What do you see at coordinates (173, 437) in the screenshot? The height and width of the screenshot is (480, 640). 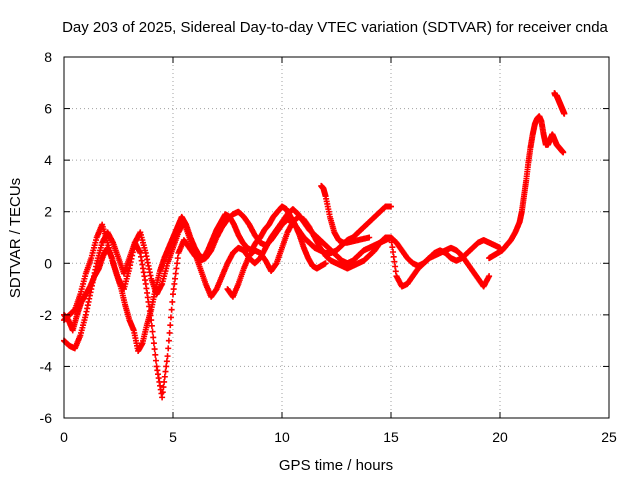 I see `x-tick-label: 5` at bounding box center [173, 437].